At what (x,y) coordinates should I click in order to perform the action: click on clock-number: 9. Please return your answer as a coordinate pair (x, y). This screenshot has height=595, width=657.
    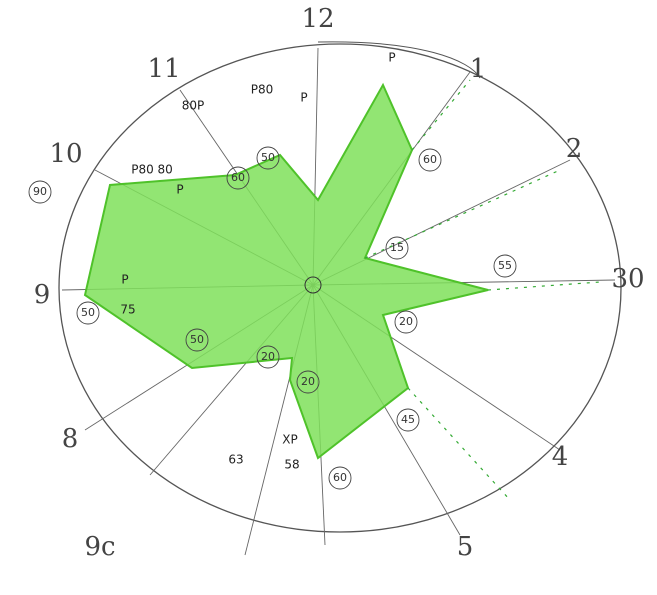
    Looking at the image, I should click on (42, 295).